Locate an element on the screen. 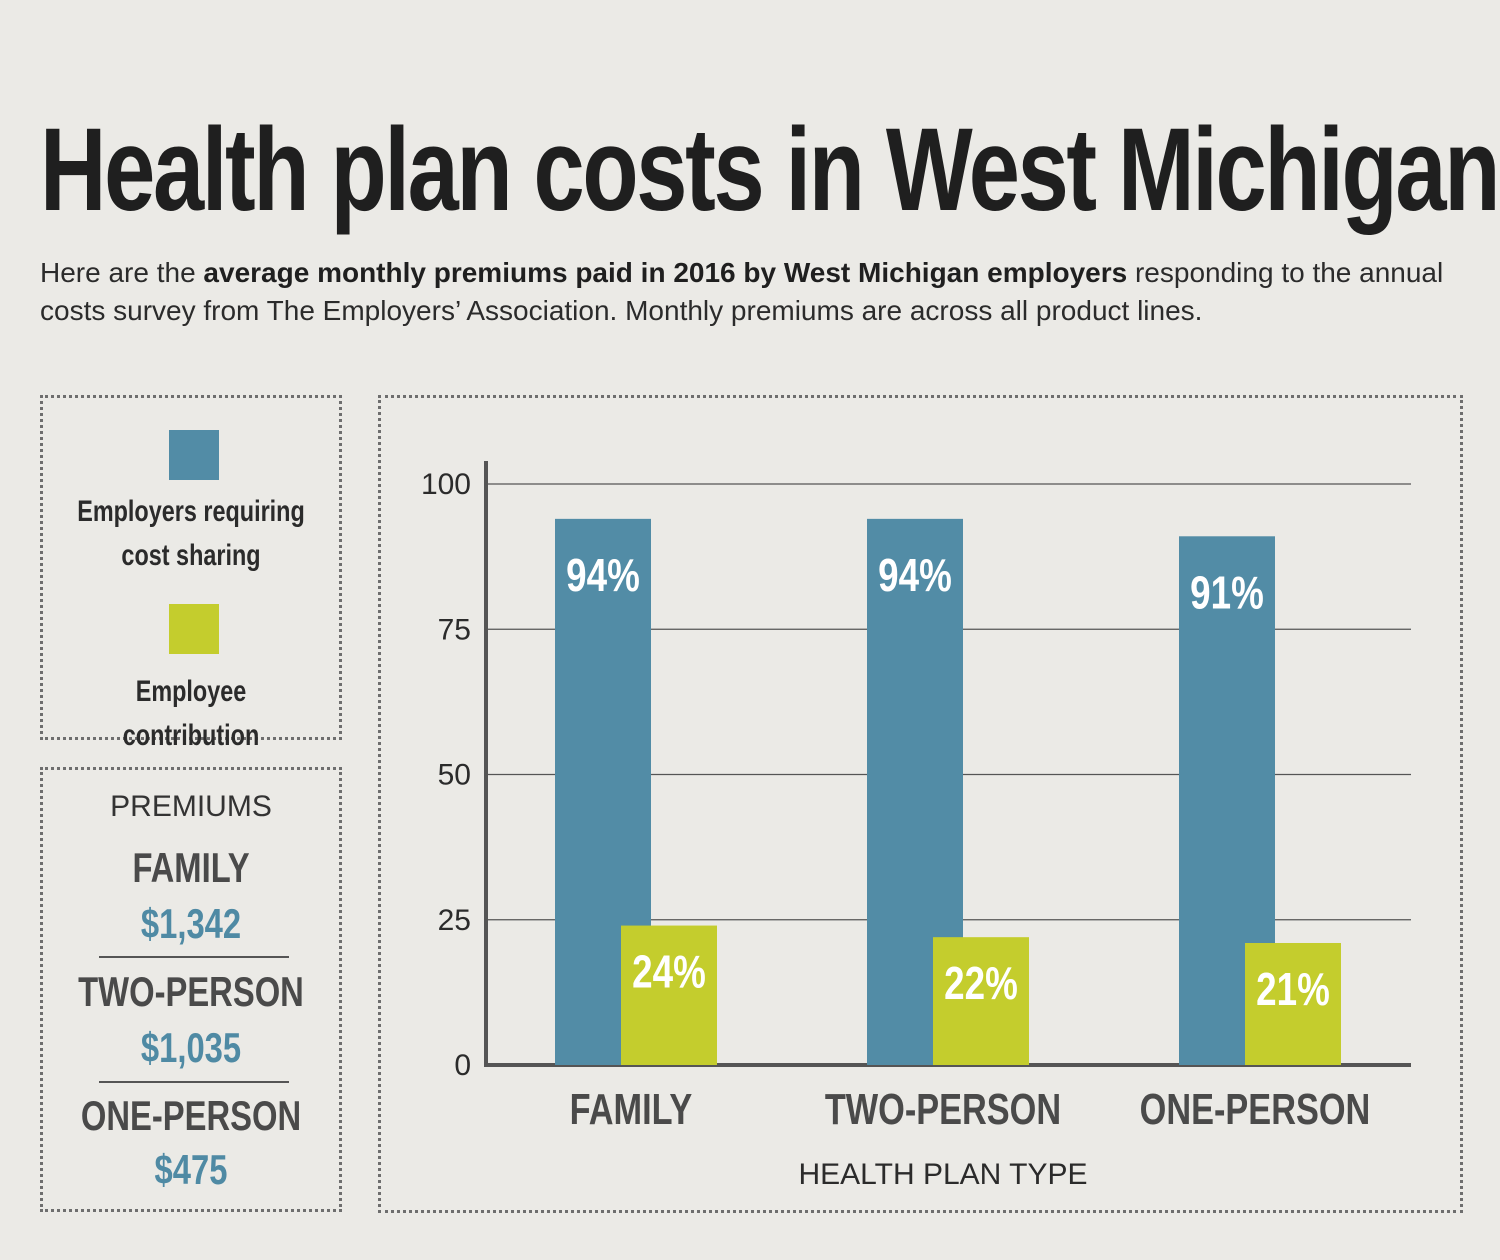 The width and height of the screenshot is (1500, 1260). bar-employee-two-person is located at coordinates (981, 1001).